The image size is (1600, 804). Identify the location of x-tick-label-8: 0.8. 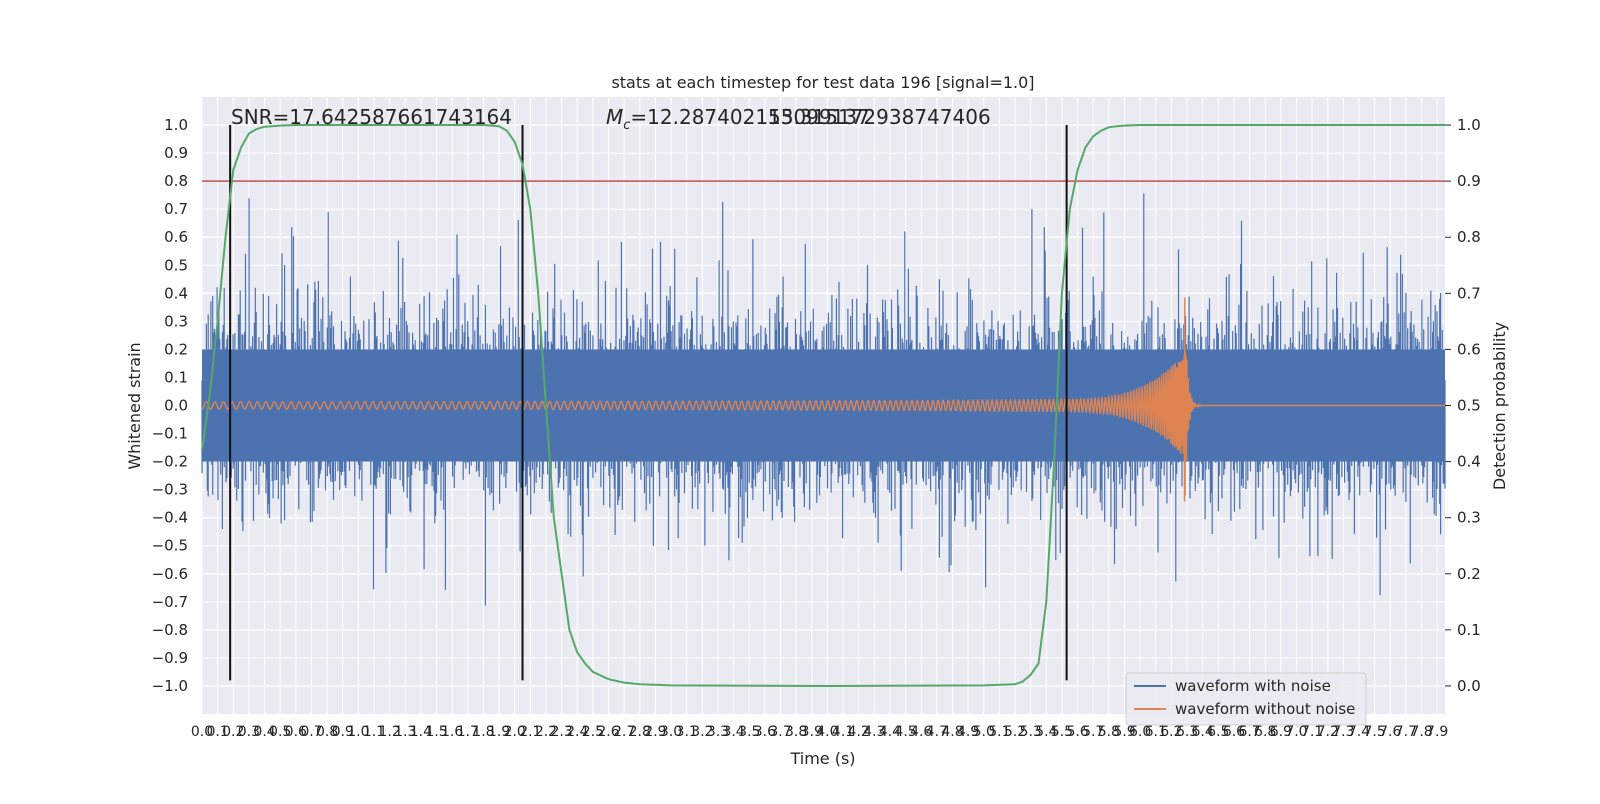
(327, 732).